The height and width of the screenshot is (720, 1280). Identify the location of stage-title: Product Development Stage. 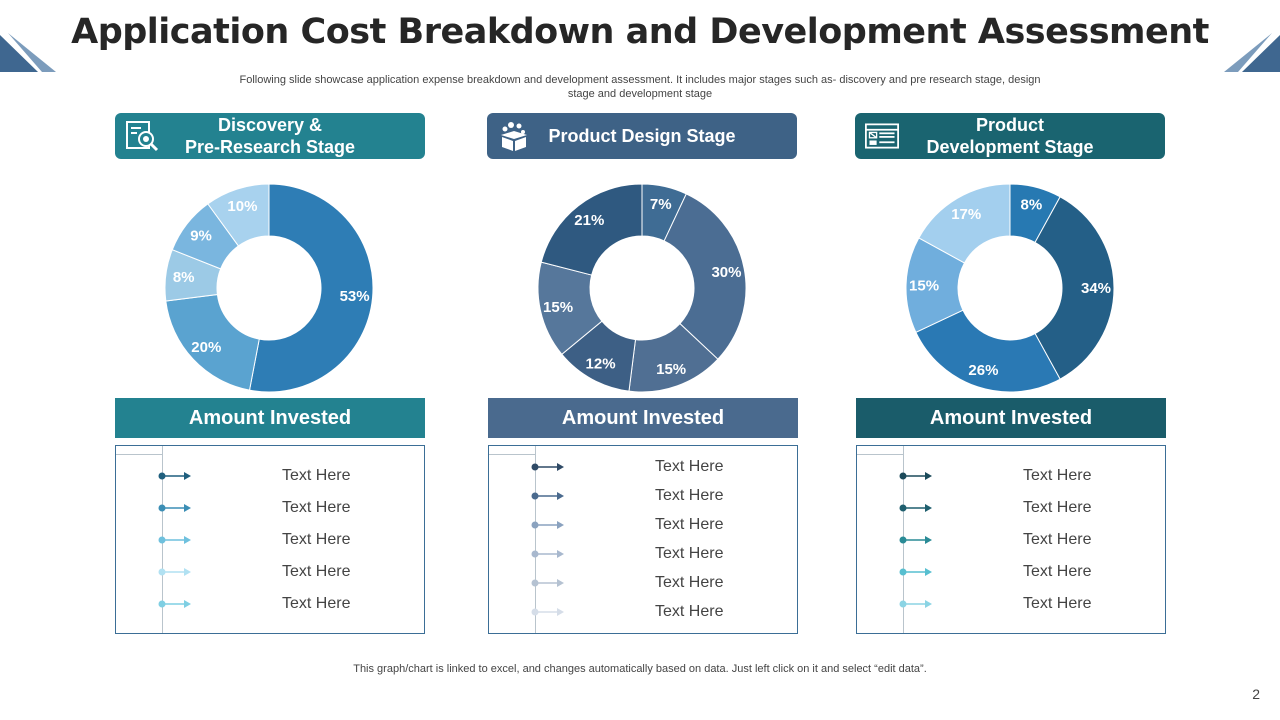
(1010, 136).